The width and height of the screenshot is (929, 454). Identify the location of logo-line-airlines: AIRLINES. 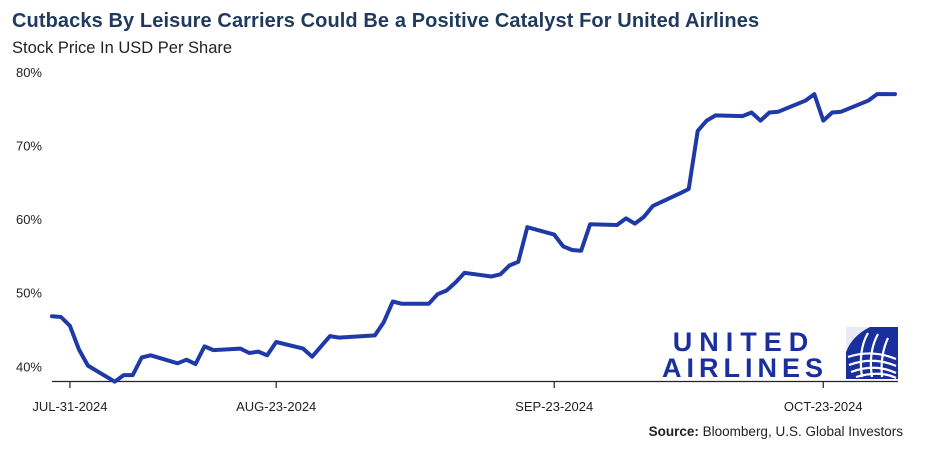
(745, 368).